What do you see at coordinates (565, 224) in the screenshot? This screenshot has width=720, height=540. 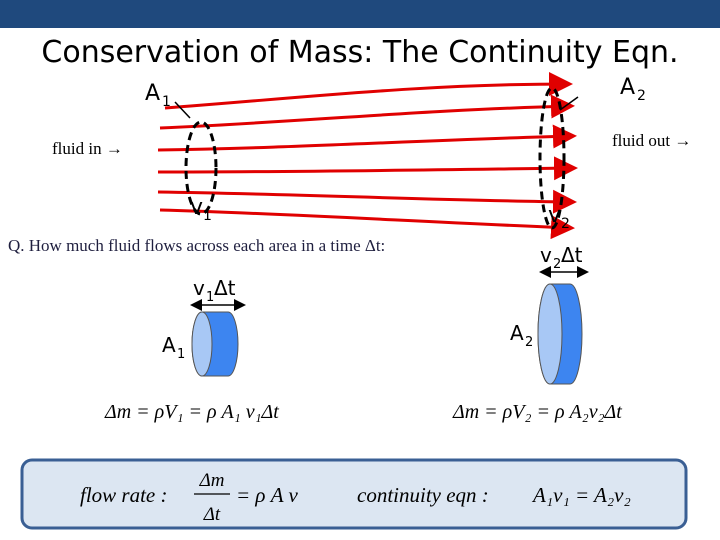 I see `velocity-sub: 2` at bounding box center [565, 224].